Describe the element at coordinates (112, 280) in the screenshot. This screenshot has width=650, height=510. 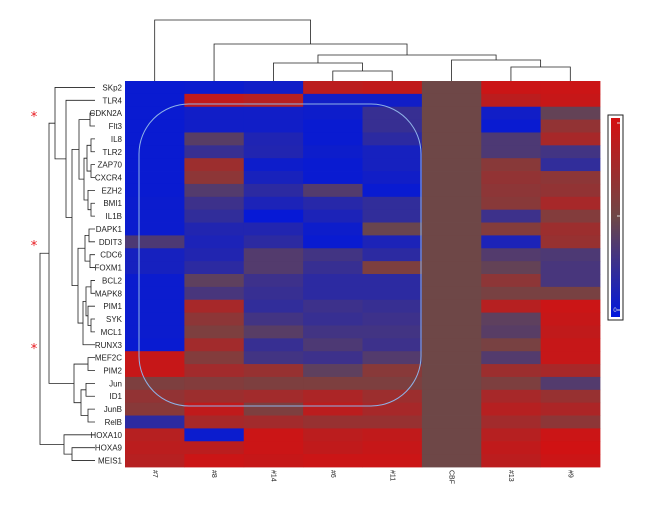
I see `row-label: BCL2` at that location.